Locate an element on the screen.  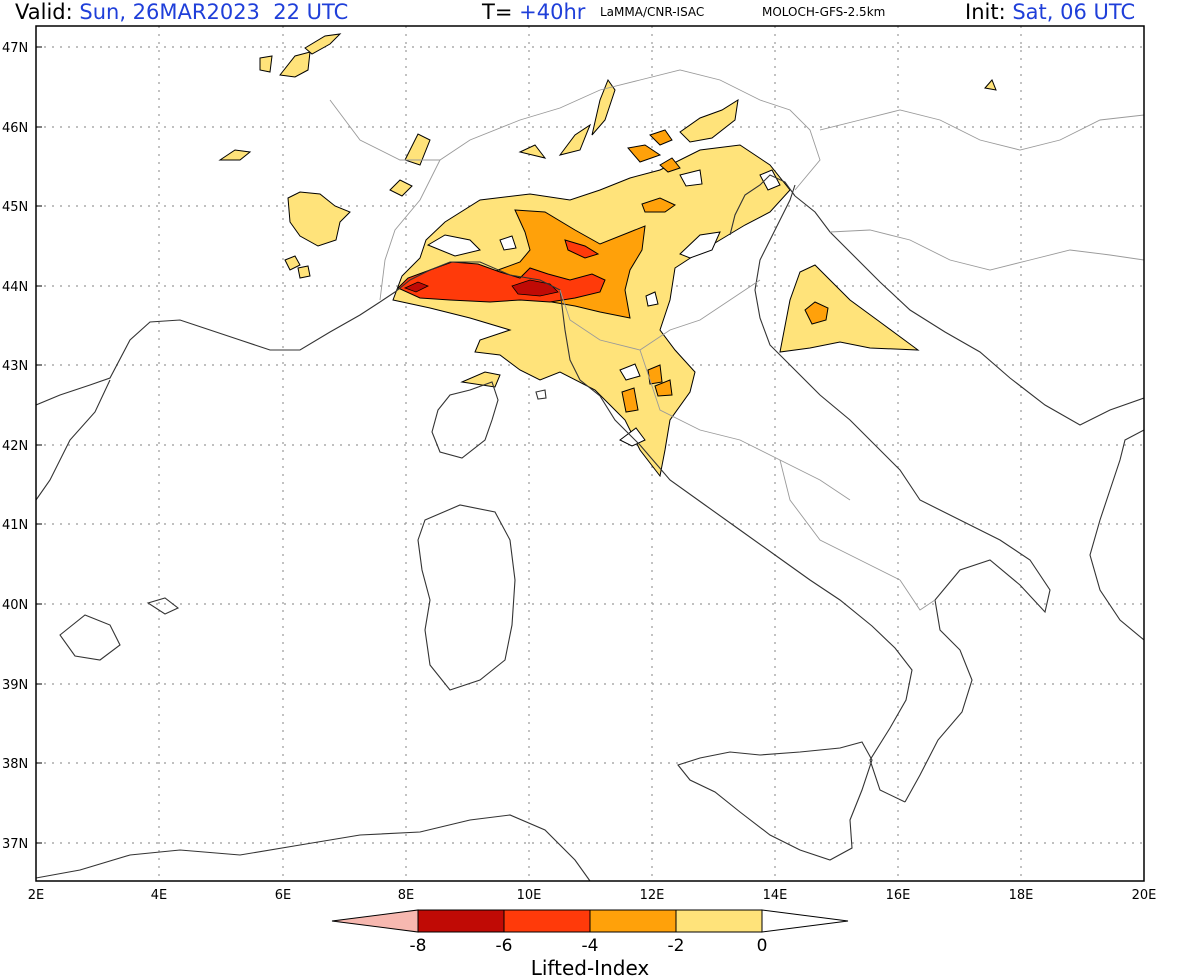
lon-label-2e: 2E is located at coordinates (36, 895).